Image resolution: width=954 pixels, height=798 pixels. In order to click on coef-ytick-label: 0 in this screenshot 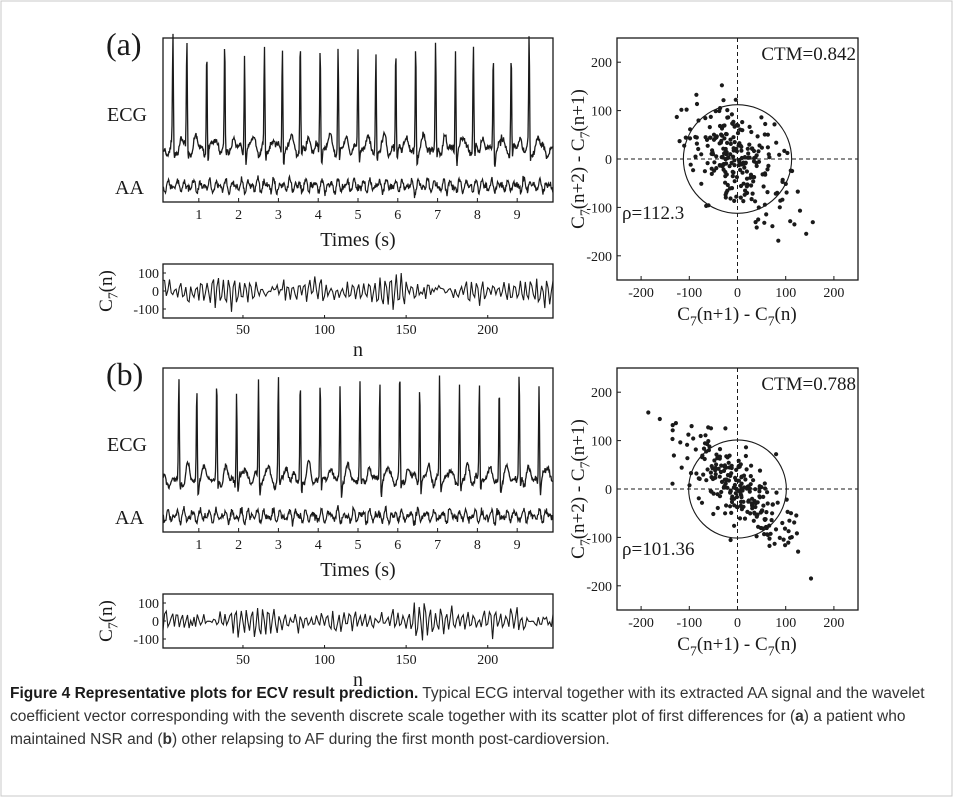, I will do `click(155, 622)`.